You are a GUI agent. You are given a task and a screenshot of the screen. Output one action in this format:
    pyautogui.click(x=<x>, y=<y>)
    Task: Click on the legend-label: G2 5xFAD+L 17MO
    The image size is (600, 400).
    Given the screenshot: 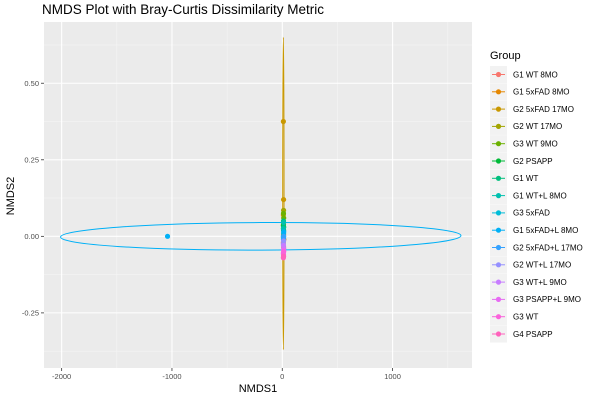 What is the action you would take?
    pyautogui.click(x=548, y=247)
    